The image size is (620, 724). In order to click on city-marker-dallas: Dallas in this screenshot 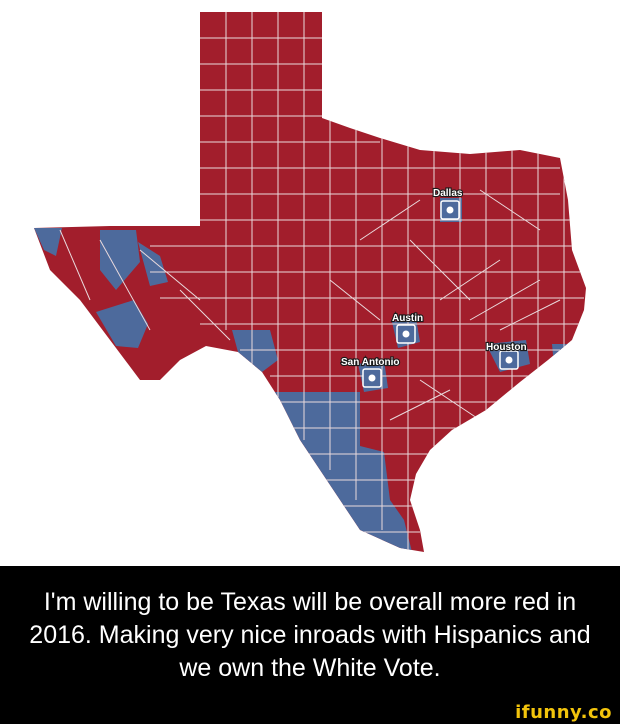, I will do `click(448, 203)`.